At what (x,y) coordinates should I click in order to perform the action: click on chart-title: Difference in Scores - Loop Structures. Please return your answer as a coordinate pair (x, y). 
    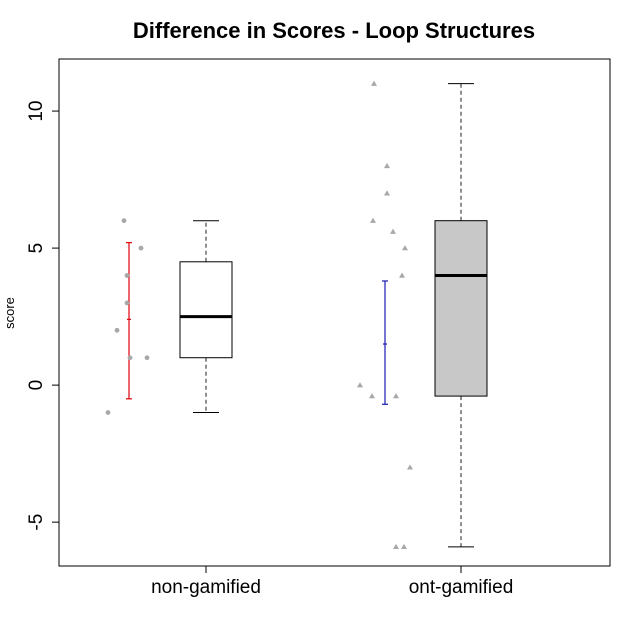
    Looking at the image, I should click on (334, 30).